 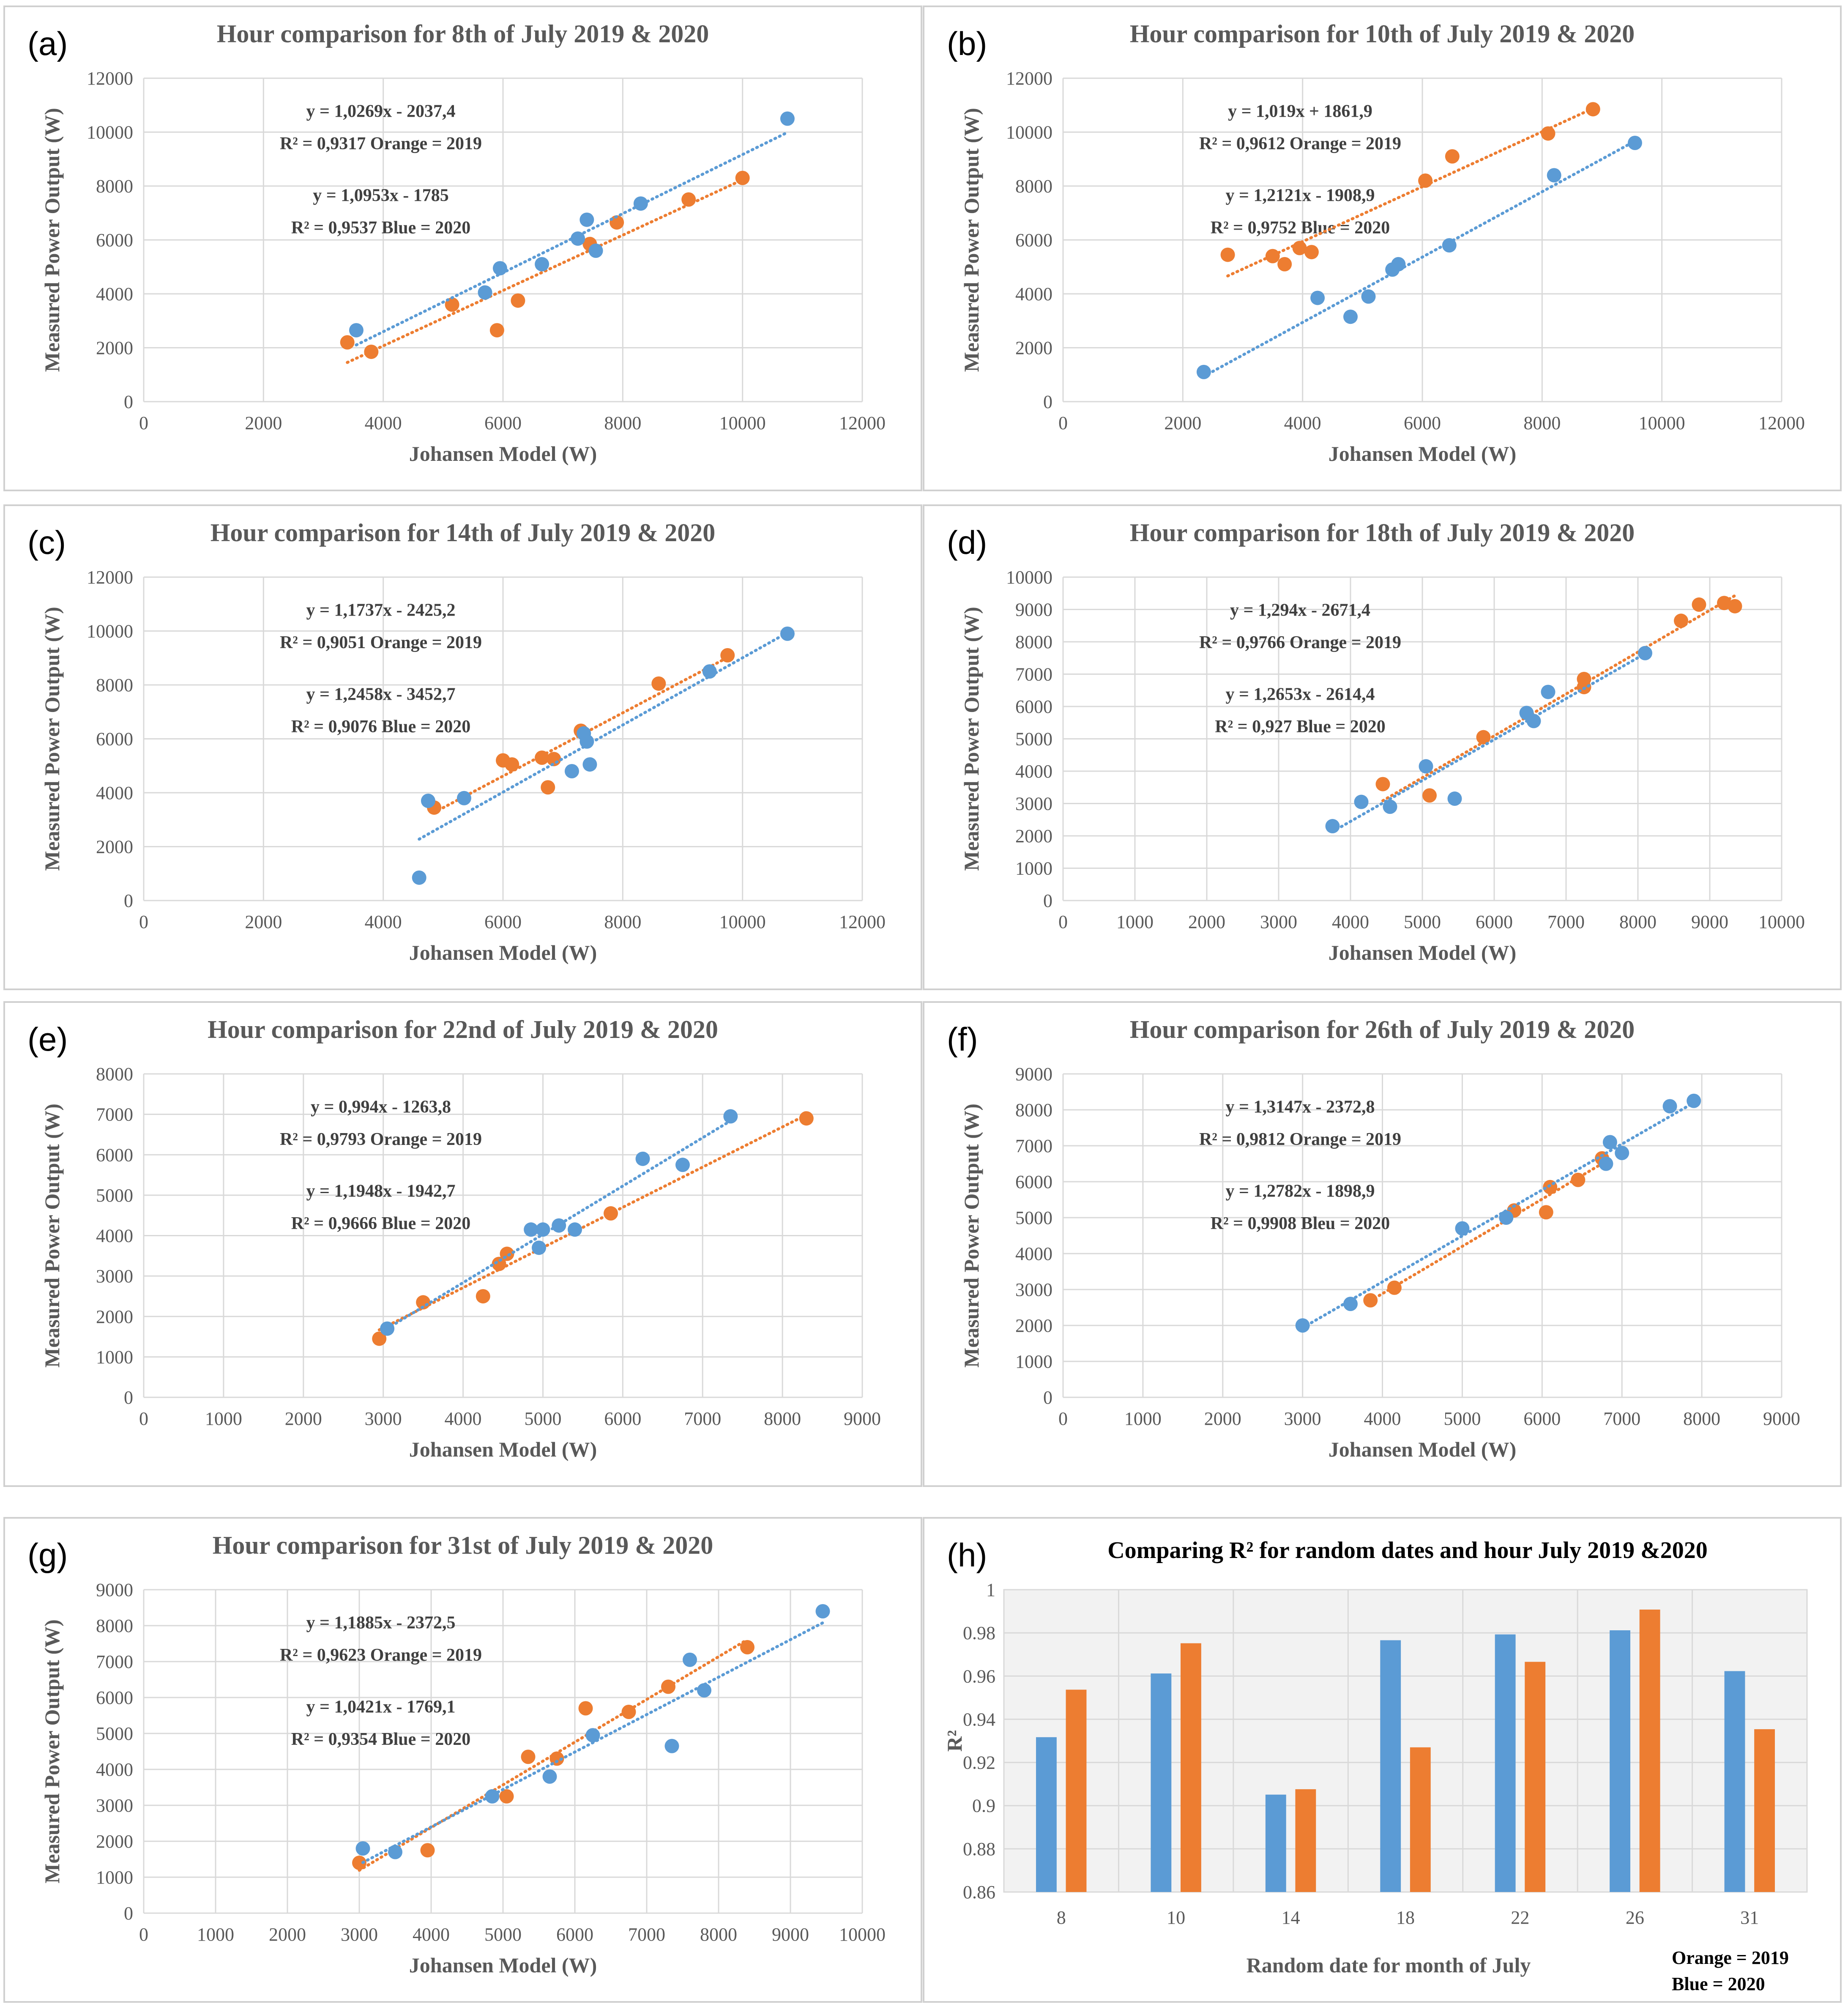 I want to click on trendline-equation: y = 1,0953x - 1785, so click(x=380, y=196).